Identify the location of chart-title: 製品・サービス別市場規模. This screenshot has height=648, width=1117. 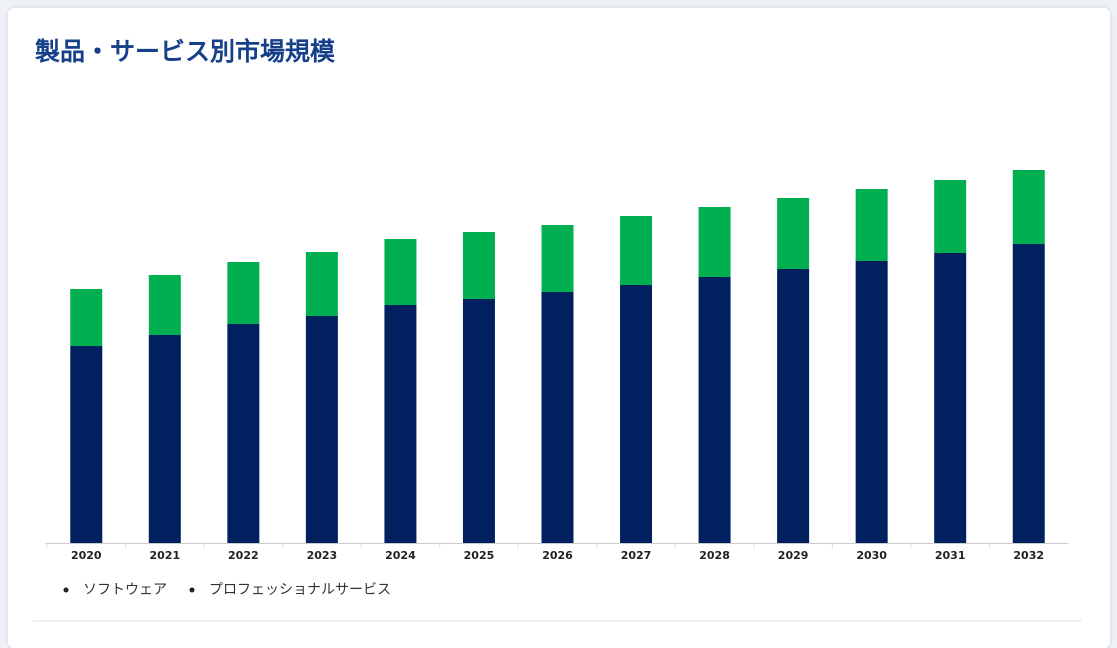
(185, 51).